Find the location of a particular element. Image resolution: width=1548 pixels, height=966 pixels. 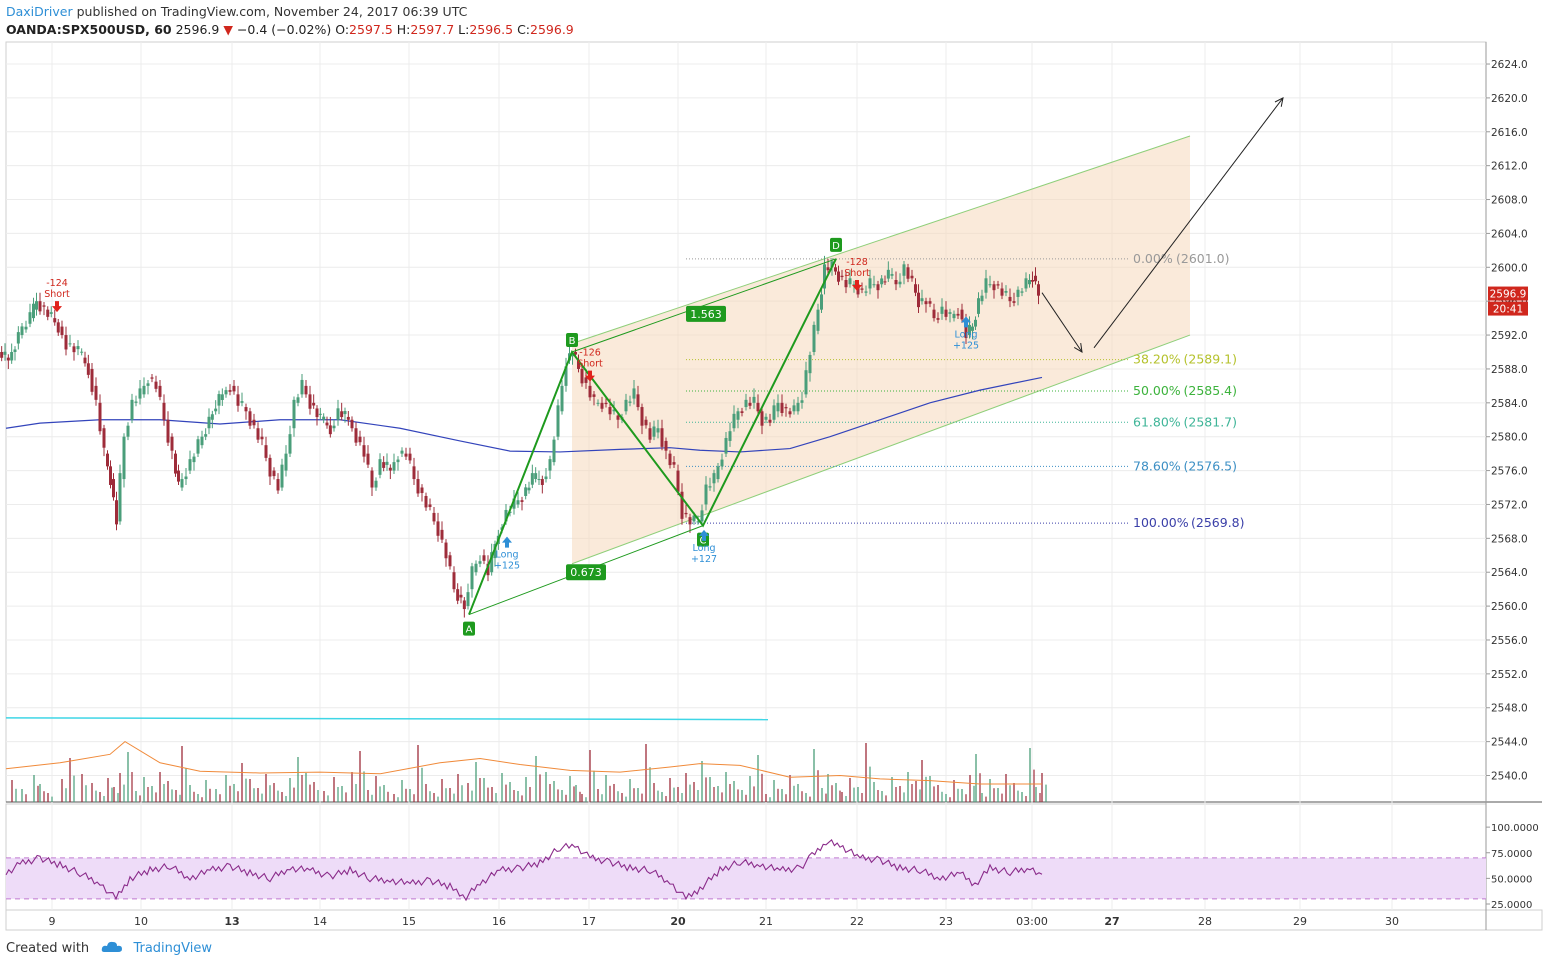

price-tick-label: 2548.0 is located at coordinates (1509, 709).